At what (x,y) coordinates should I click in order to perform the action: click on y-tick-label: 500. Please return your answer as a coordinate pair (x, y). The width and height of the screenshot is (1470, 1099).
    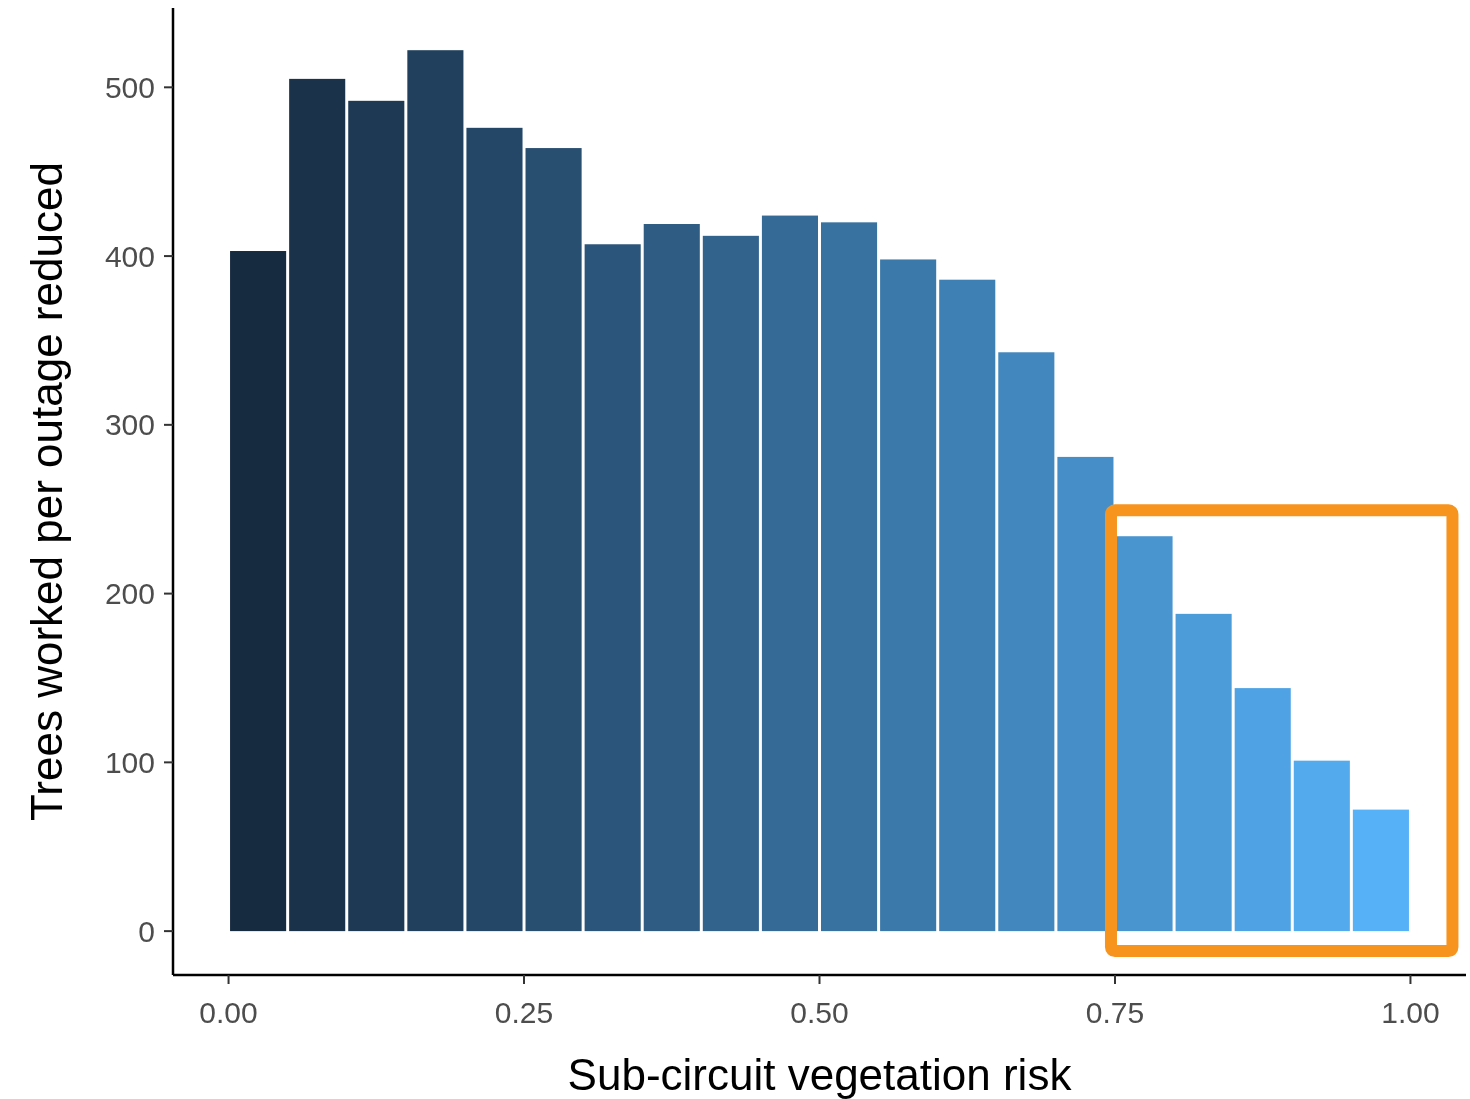
    Looking at the image, I should click on (129, 87).